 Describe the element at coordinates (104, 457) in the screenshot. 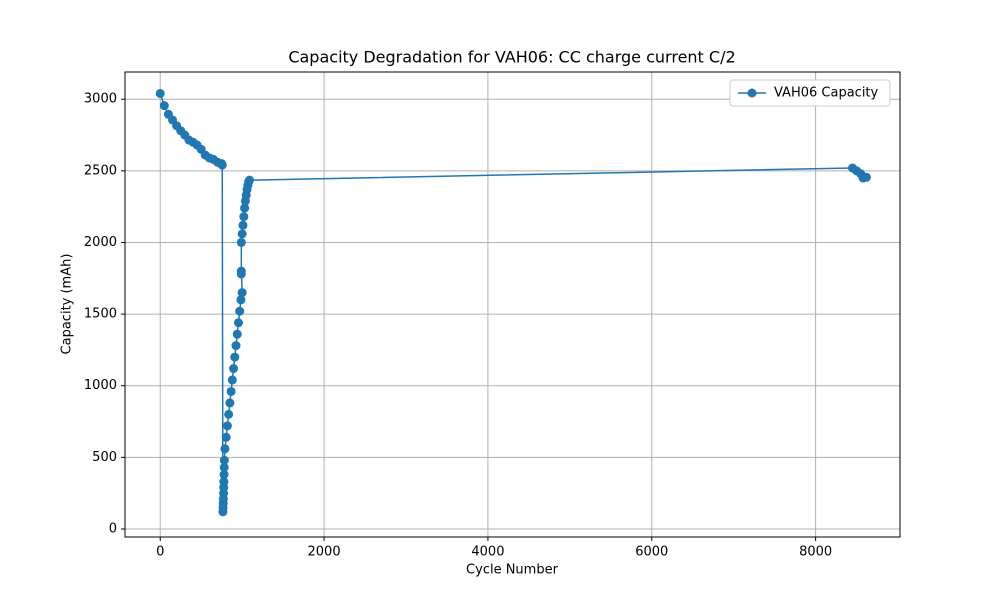

I see `y-tick-label: 500` at that location.